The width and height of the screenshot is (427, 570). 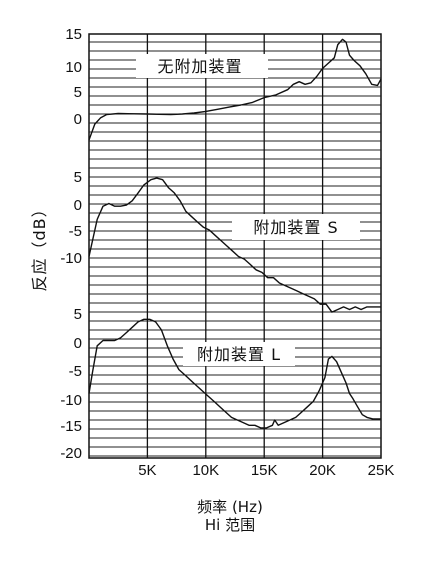 What do you see at coordinates (381, 470) in the screenshot?
I see `x-tick-label: 25K` at bounding box center [381, 470].